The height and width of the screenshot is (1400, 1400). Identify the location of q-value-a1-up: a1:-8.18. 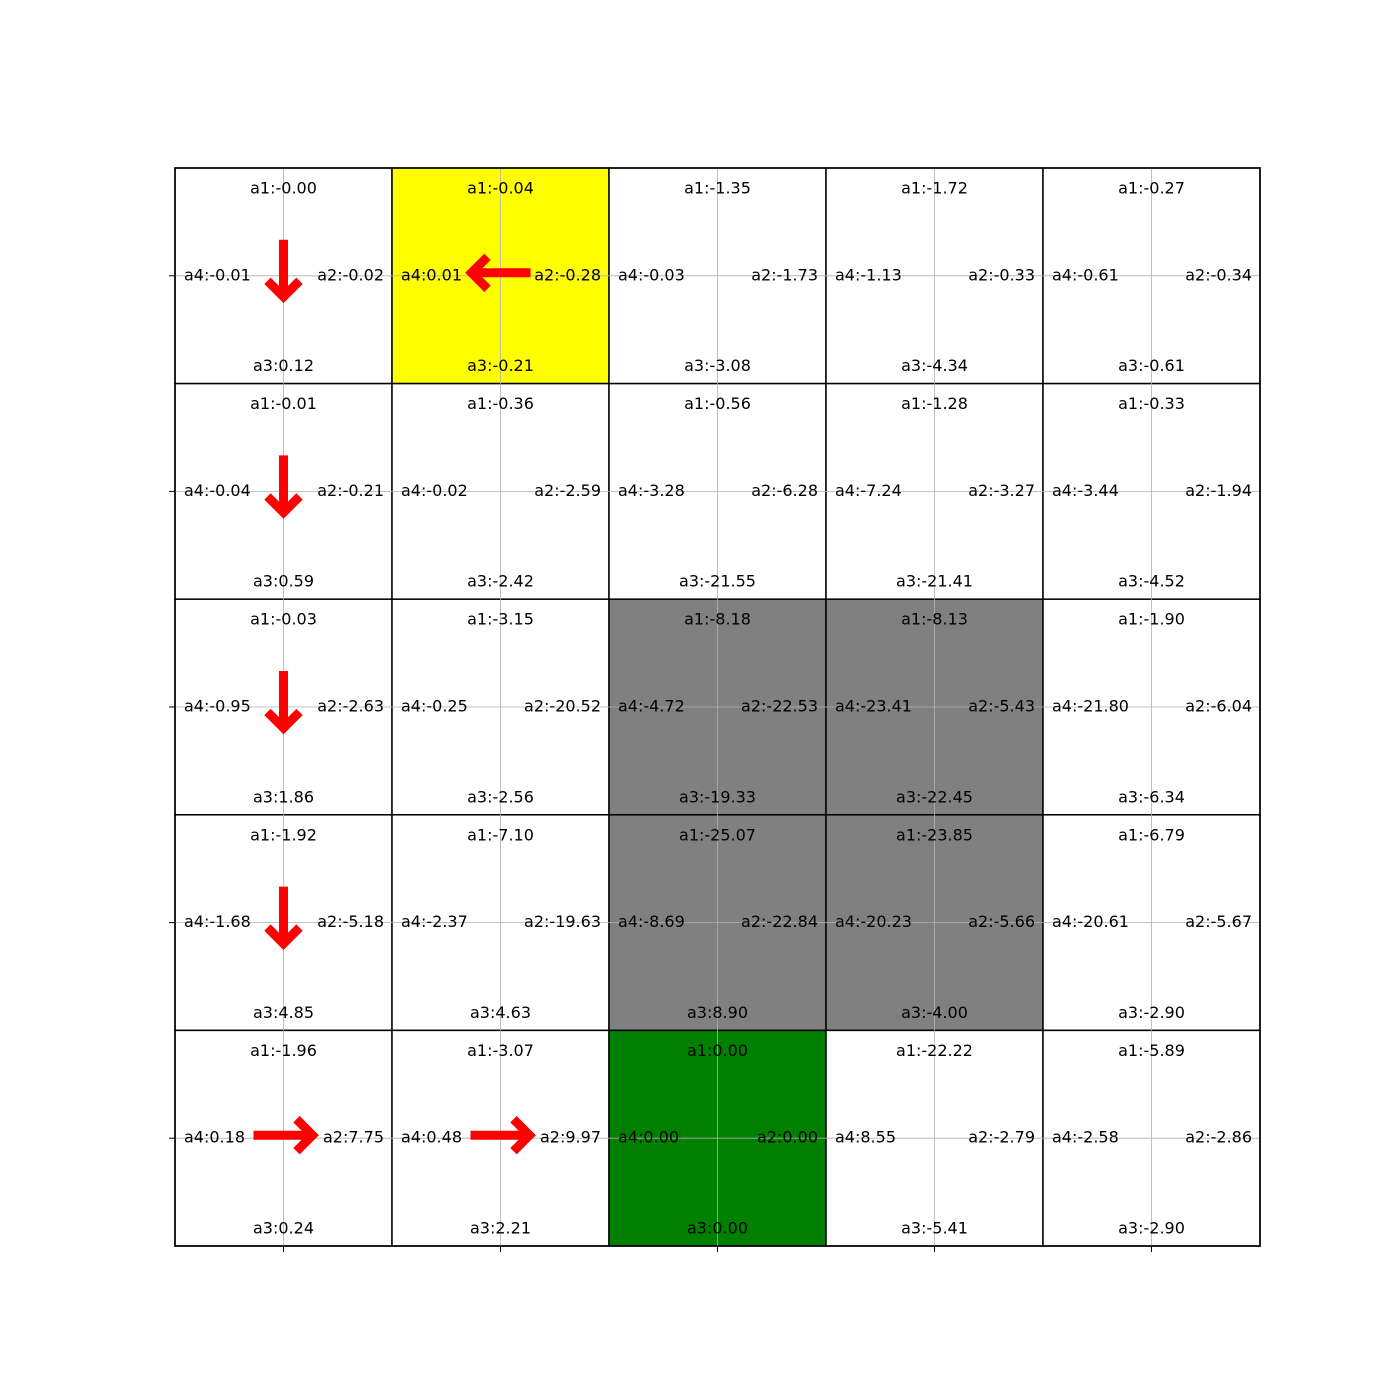
(717, 619).